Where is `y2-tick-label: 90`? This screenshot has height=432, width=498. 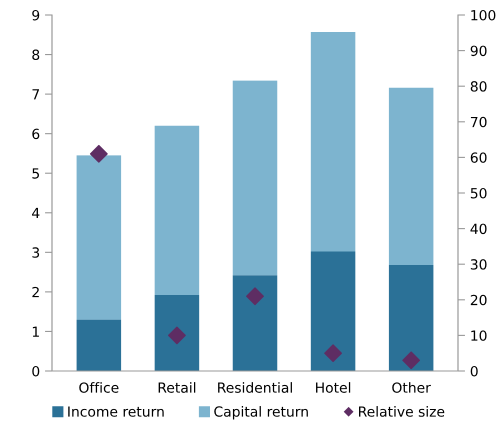
y2-tick-label: 90 is located at coordinates (478, 51).